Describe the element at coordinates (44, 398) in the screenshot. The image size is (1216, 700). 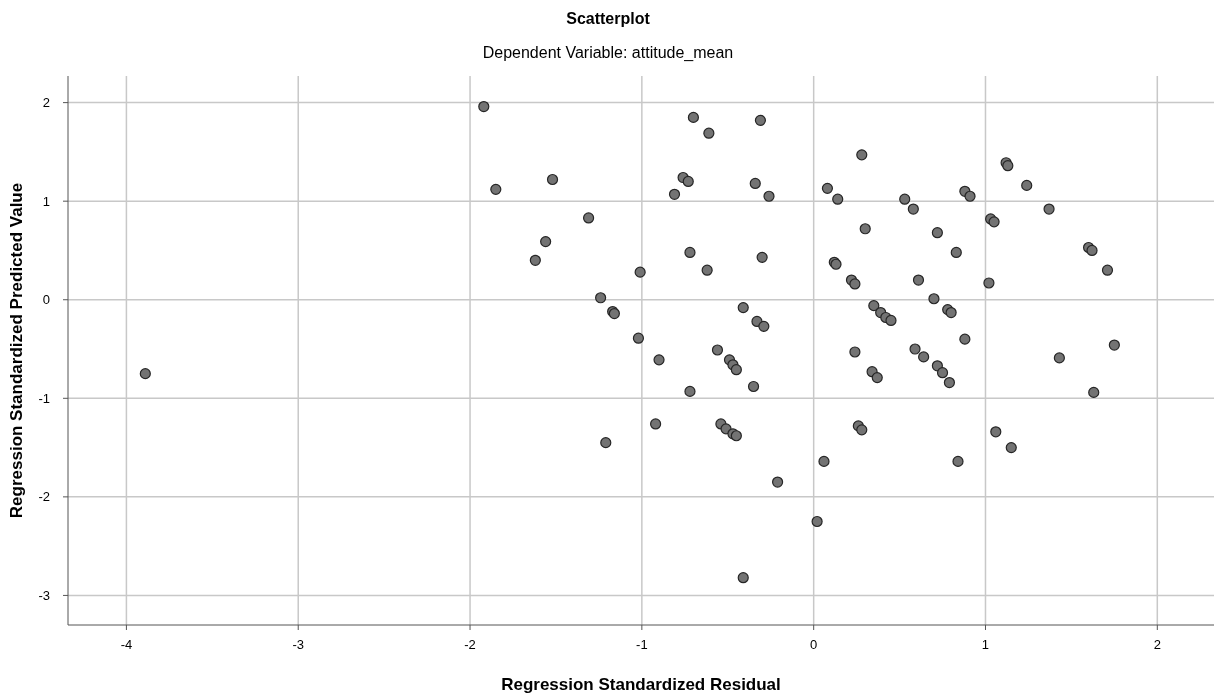
I see `y-tick-label: -1` at that location.